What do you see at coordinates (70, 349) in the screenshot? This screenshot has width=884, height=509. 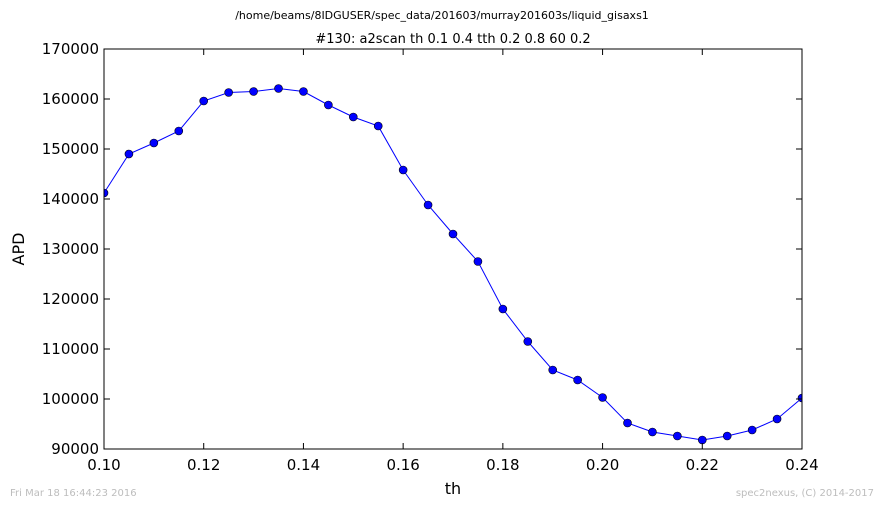 I see `y-tick-label: 110000` at bounding box center [70, 349].